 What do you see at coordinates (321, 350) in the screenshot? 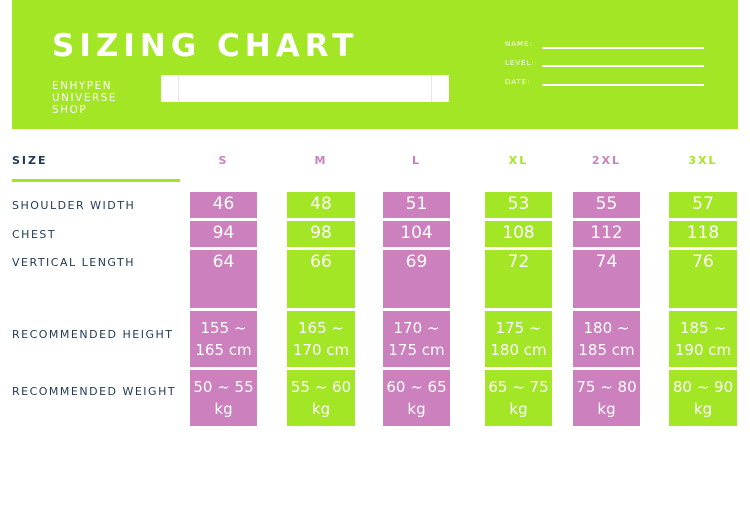
I see `height-cell-line: 170 cm` at bounding box center [321, 350].